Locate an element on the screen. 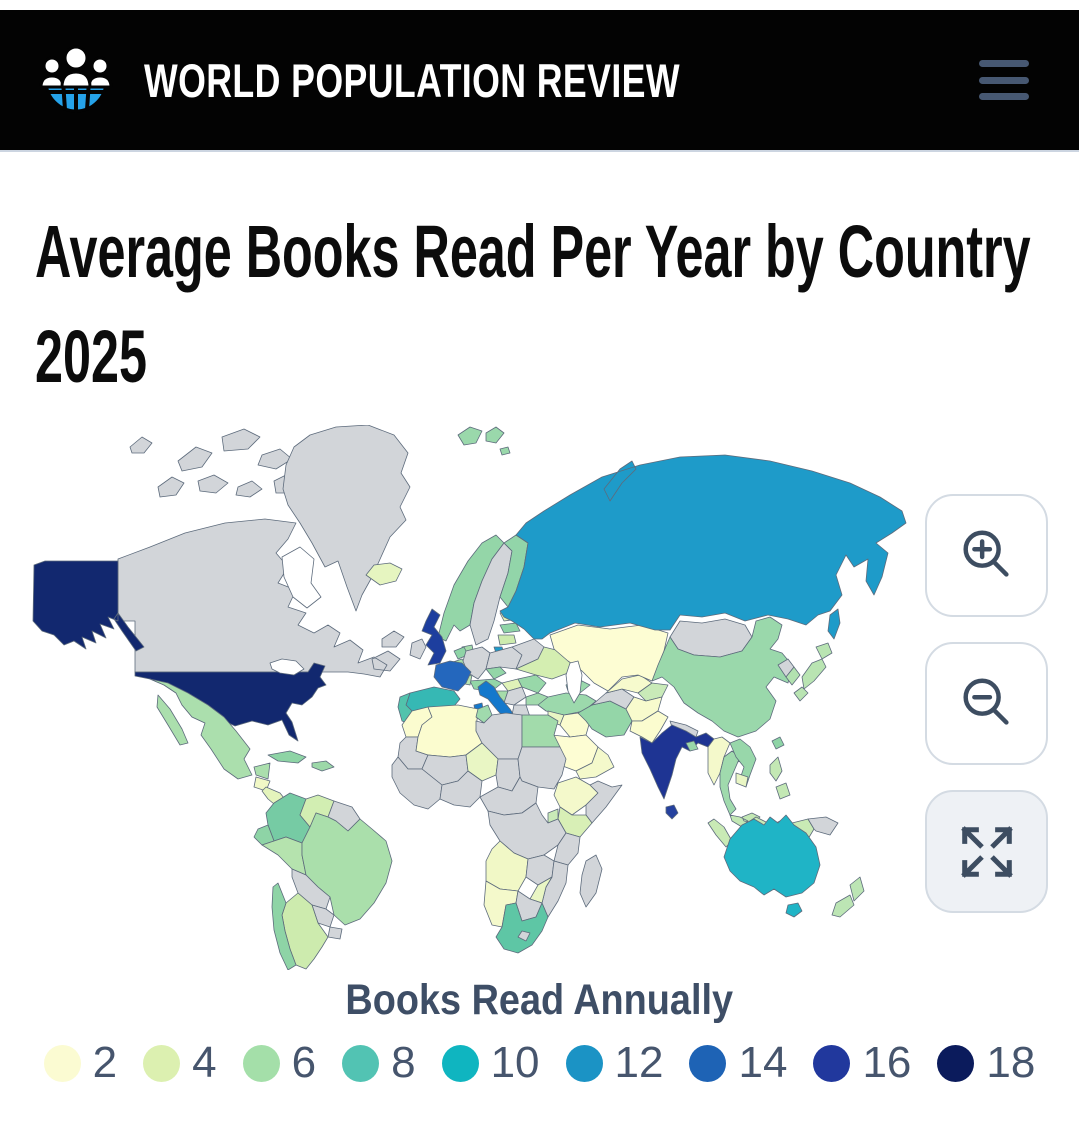 The width and height of the screenshot is (1079, 1145). country-greenland is located at coordinates (346, 518).